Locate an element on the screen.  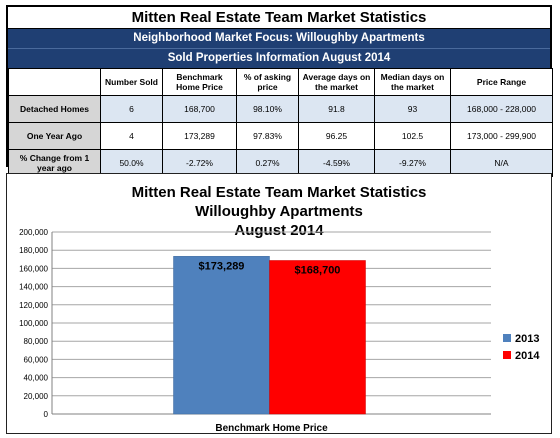
table-cell: 96.25 is located at coordinates (336, 136).